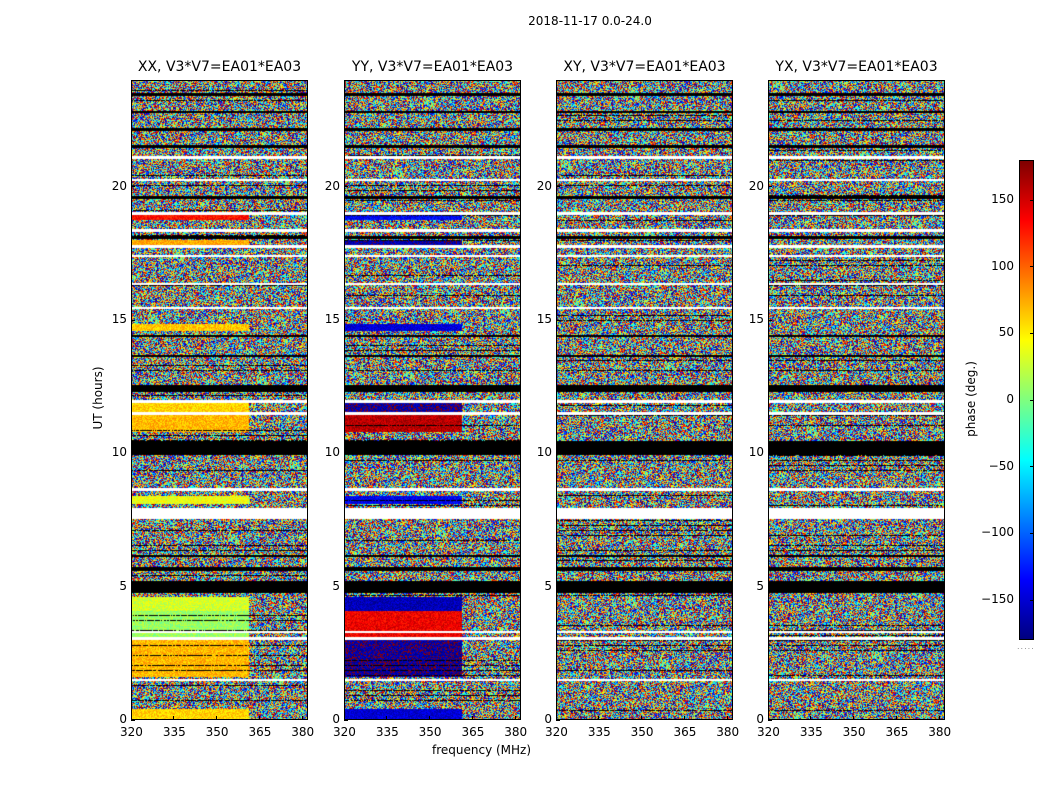 Image resolution: width=1050 pixels, height=800 pixels. What do you see at coordinates (1010, 399) in the screenshot?
I see `colorbar-tick-label: 0` at bounding box center [1010, 399].